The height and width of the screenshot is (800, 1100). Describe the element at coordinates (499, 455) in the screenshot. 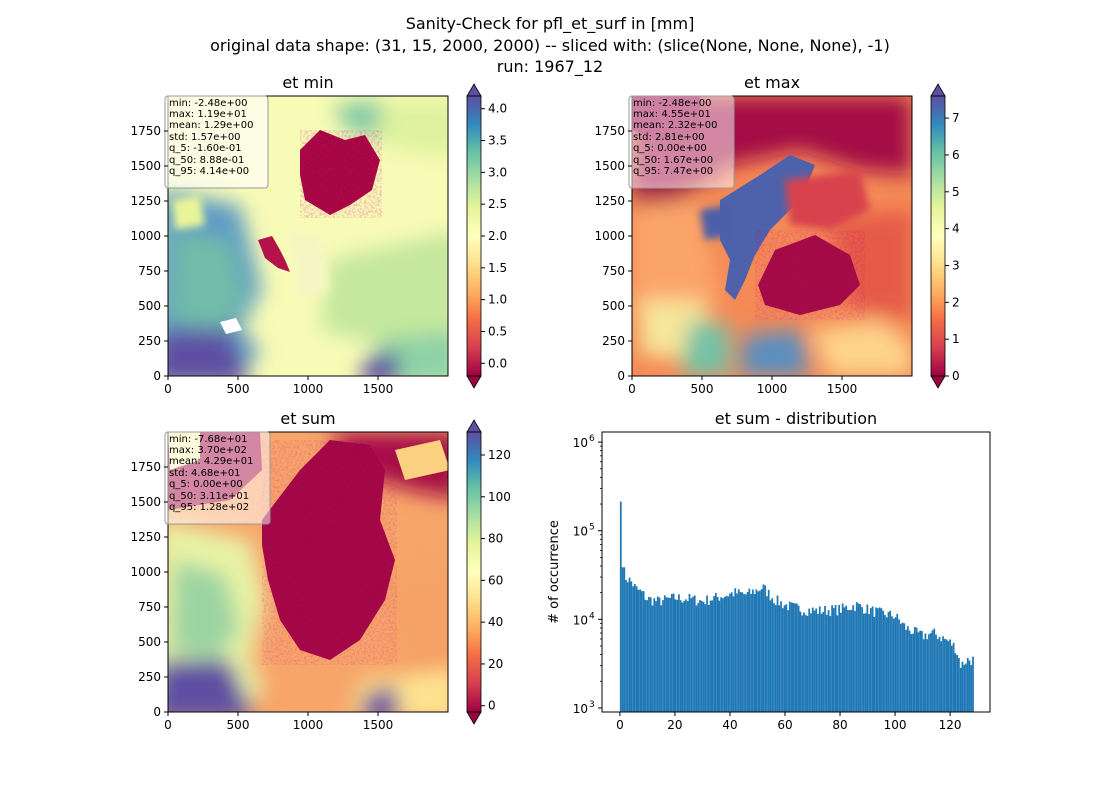

I see `colorbar-tick-label: 120` at that location.